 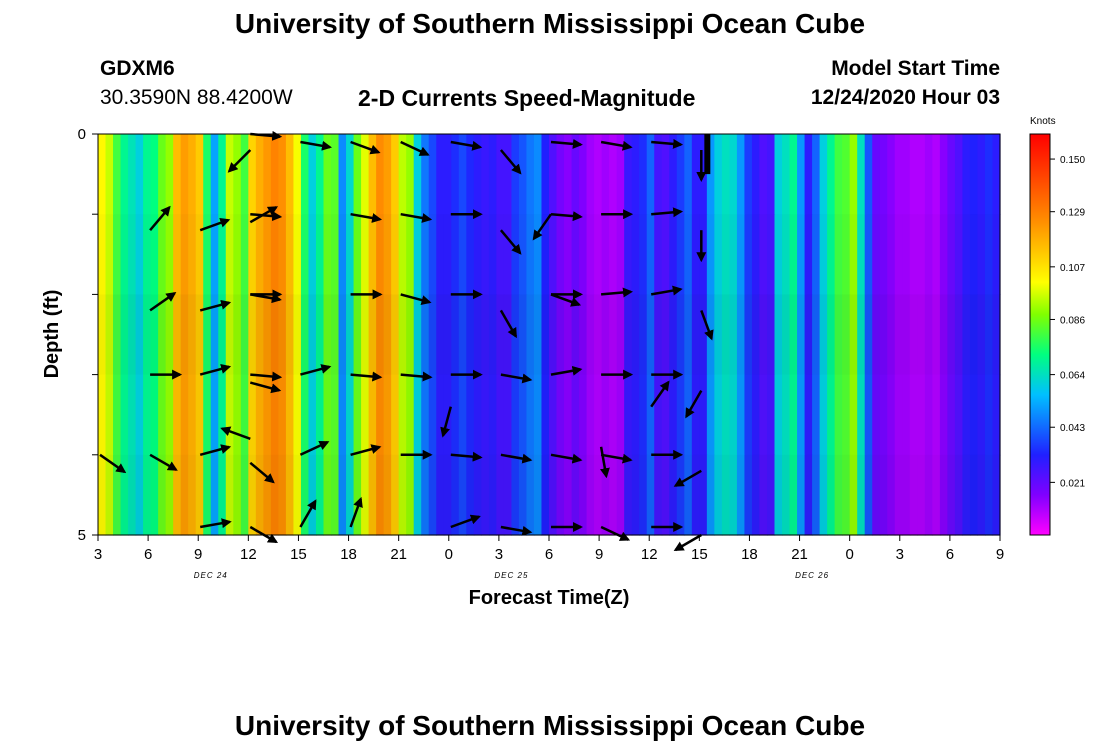 I want to click on colorbar-tick-label: 0.129, so click(x=1072, y=213).